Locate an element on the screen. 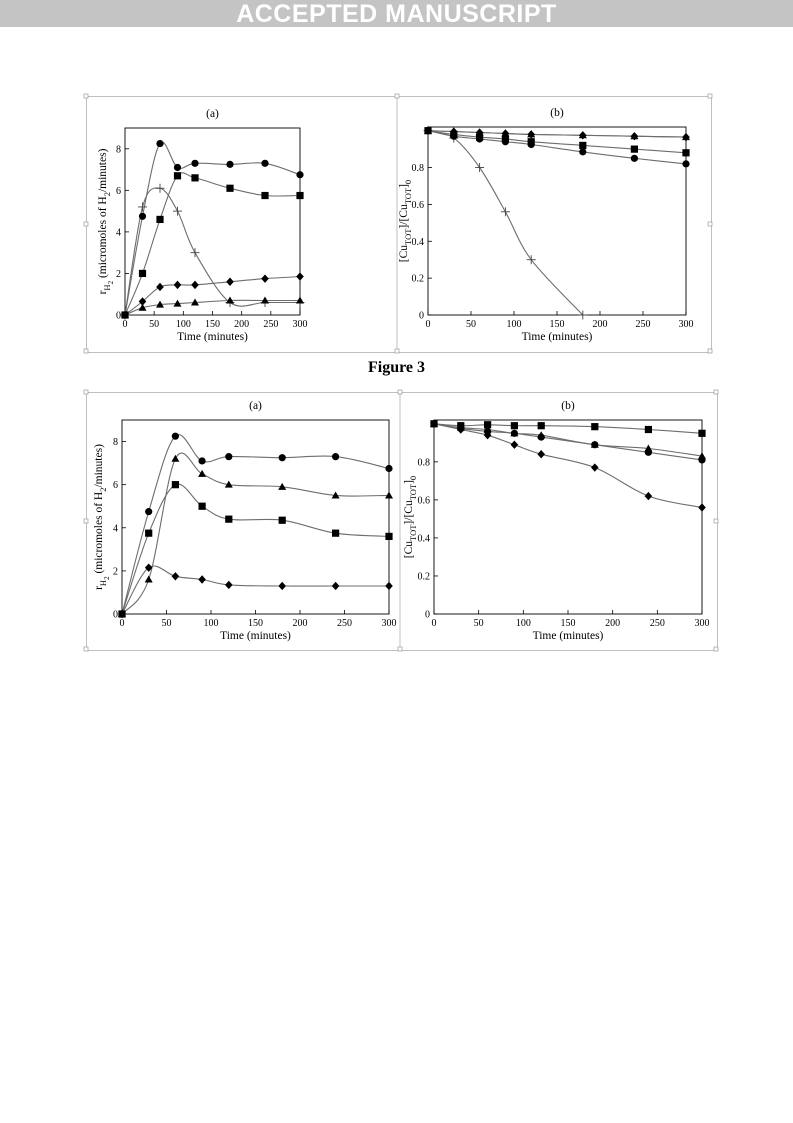 This screenshot has height=1123, width=793. y-axis-label: [CuTOT]/[CuTOT]0 is located at coordinates (410, 517).